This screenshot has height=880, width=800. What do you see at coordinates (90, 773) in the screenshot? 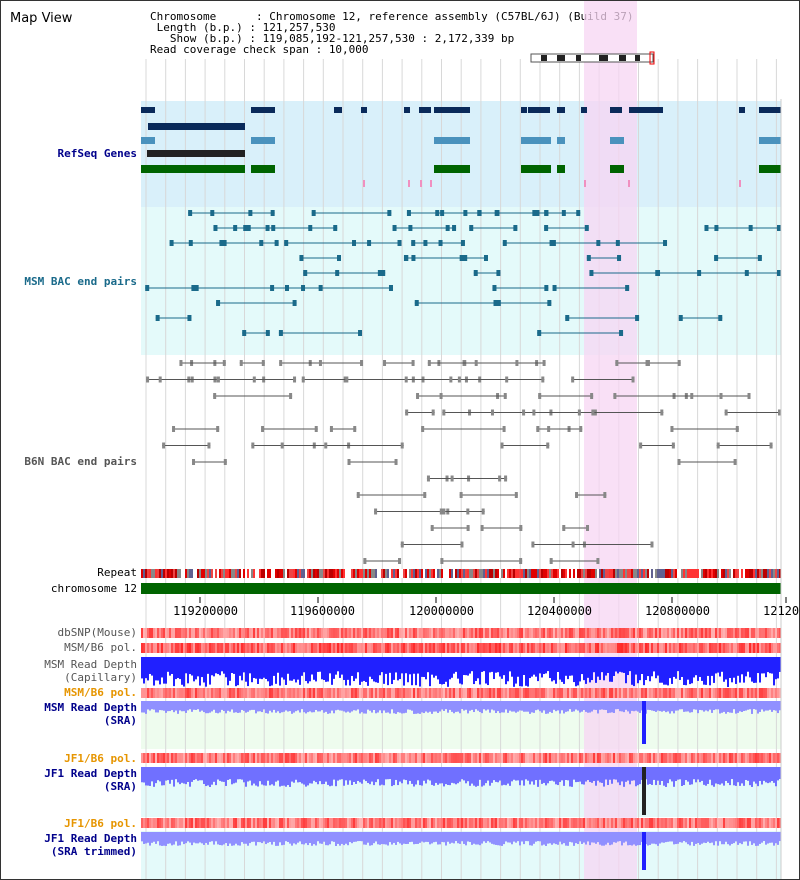
I see `track-label-jf1-depth-sra-1: JF1 Read Depth` at bounding box center [90, 773].